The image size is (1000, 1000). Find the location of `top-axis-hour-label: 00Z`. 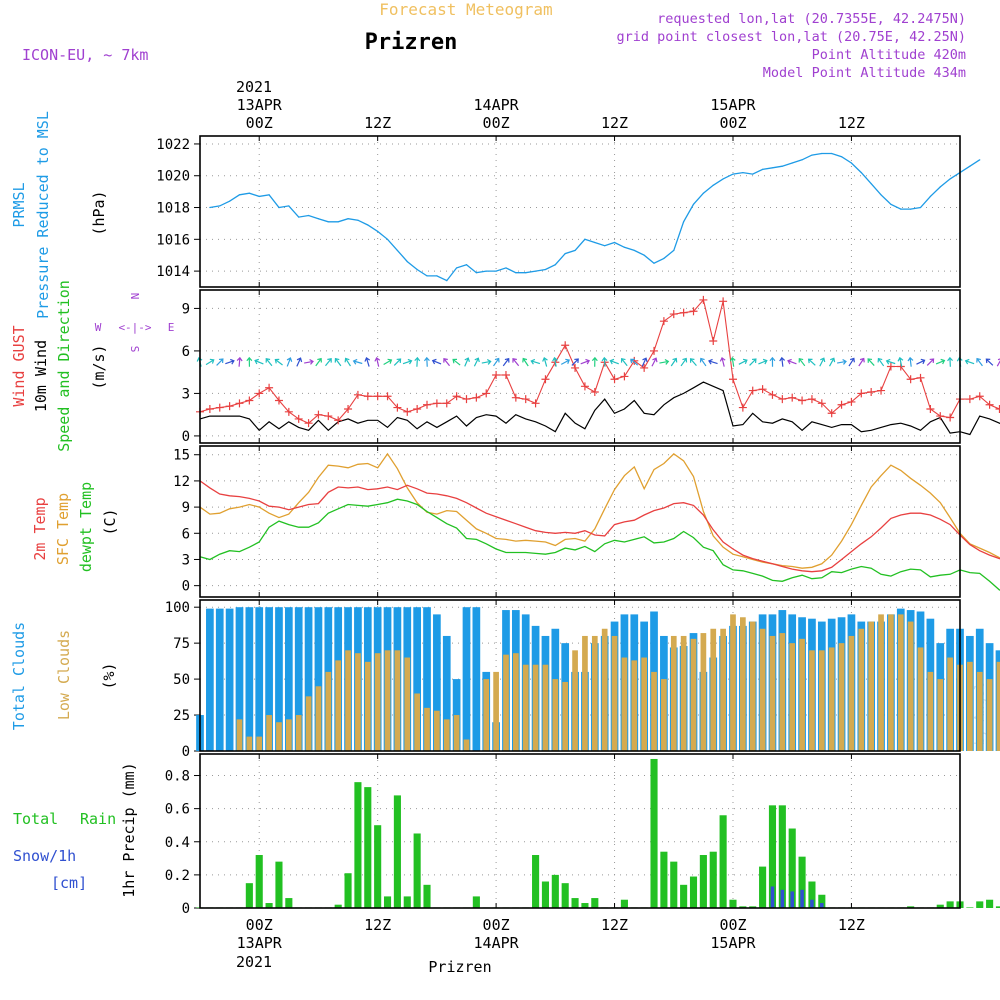

top-axis-hour-label: 00Z is located at coordinates (259, 123).